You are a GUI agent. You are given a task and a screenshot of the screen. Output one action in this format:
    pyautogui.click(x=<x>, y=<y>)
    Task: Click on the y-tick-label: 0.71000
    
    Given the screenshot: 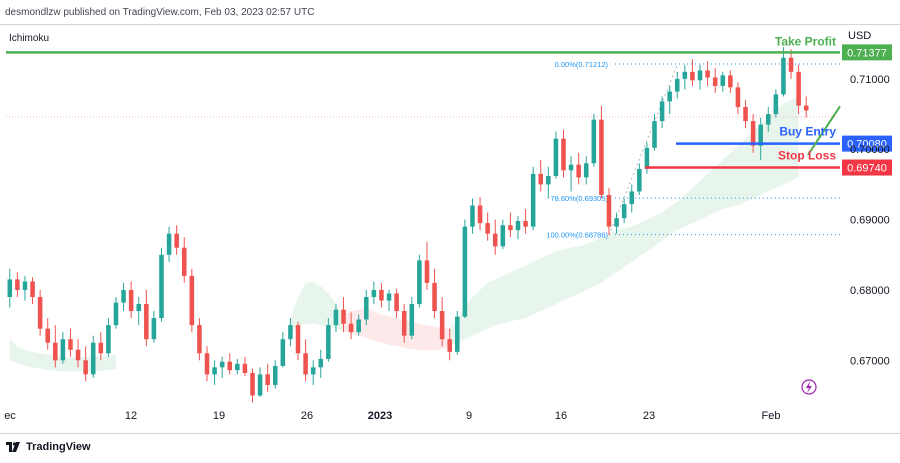 What is the action you would take?
    pyautogui.click(x=870, y=80)
    